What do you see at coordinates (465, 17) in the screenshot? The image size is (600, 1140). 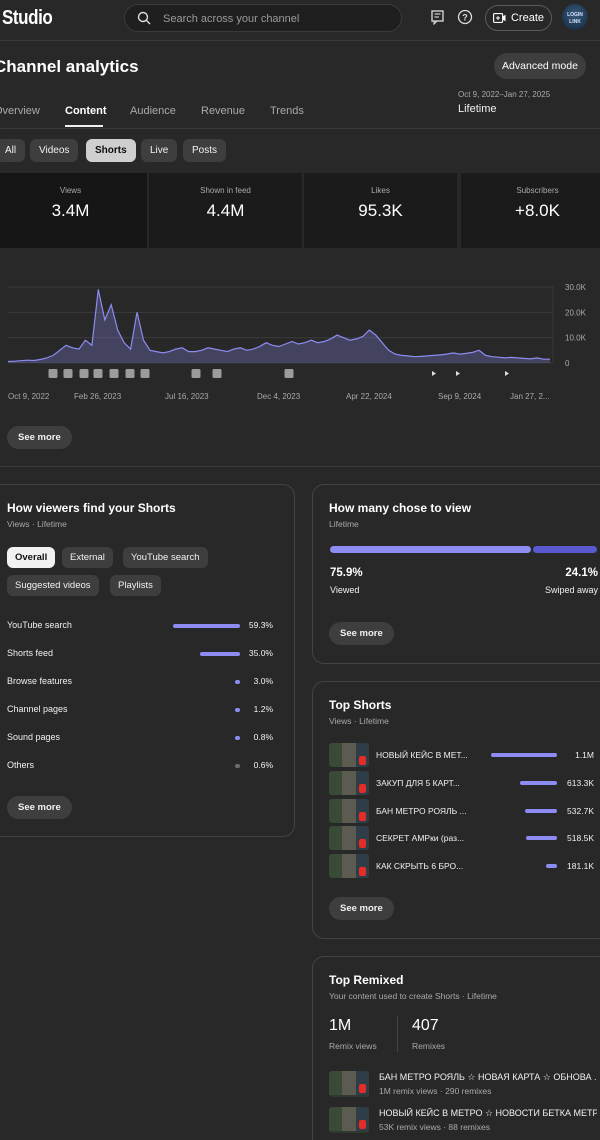 I see `help-icon: ?` at bounding box center [465, 17].